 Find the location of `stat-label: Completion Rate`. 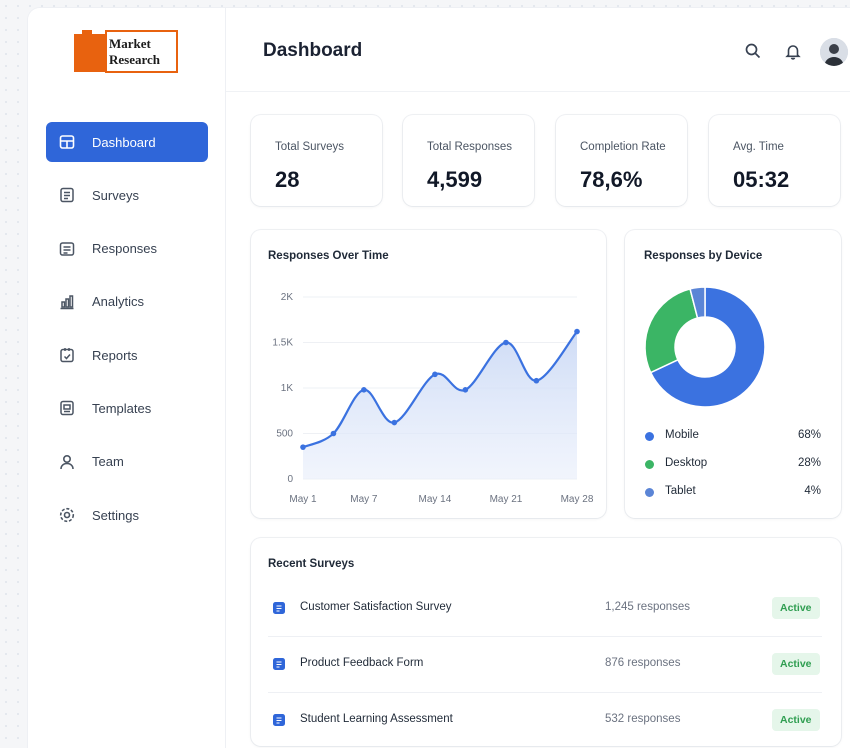

stat-label: Completion Rate is located at coordinates (623, 147).